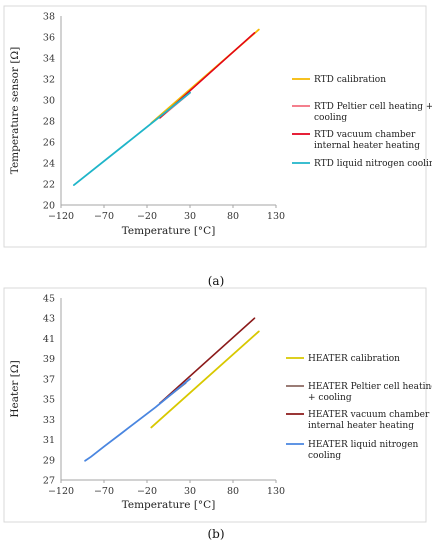 The image size is (432, 550). What do you see at coordinates (49, 359) in the screenshot?
I see `y-tick-label: 39` at bounding box center [49, 359].